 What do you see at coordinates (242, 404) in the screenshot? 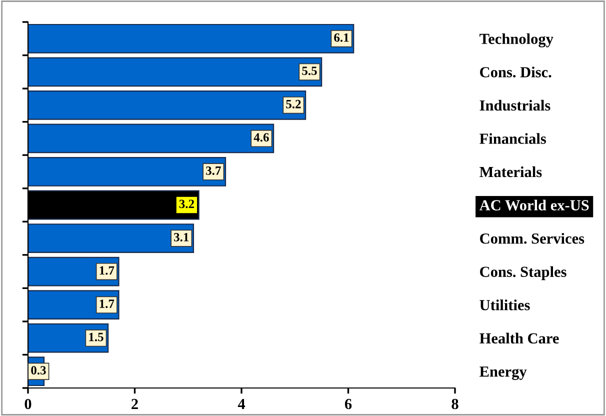
I see `x-tick-label: 4` at bounding box center [242, 404].